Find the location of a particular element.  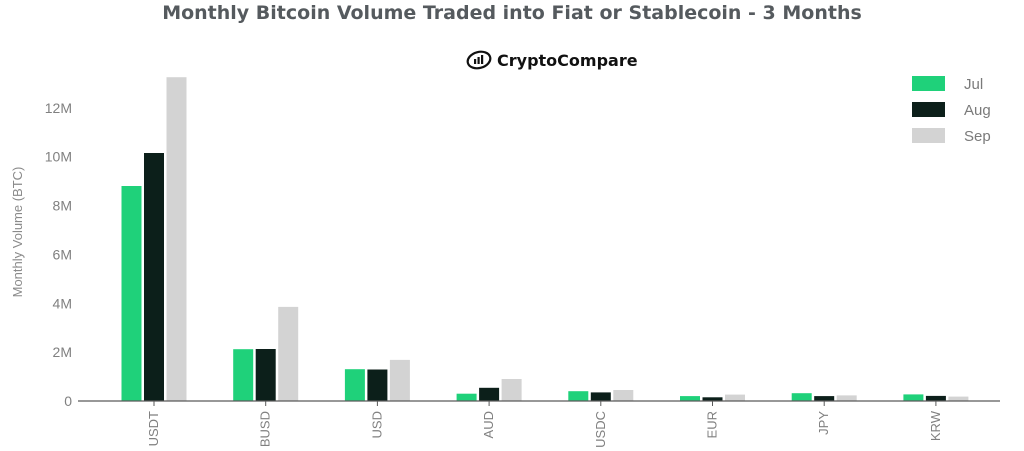

y-tick-label: 2M is located at coordinates (62, 352).